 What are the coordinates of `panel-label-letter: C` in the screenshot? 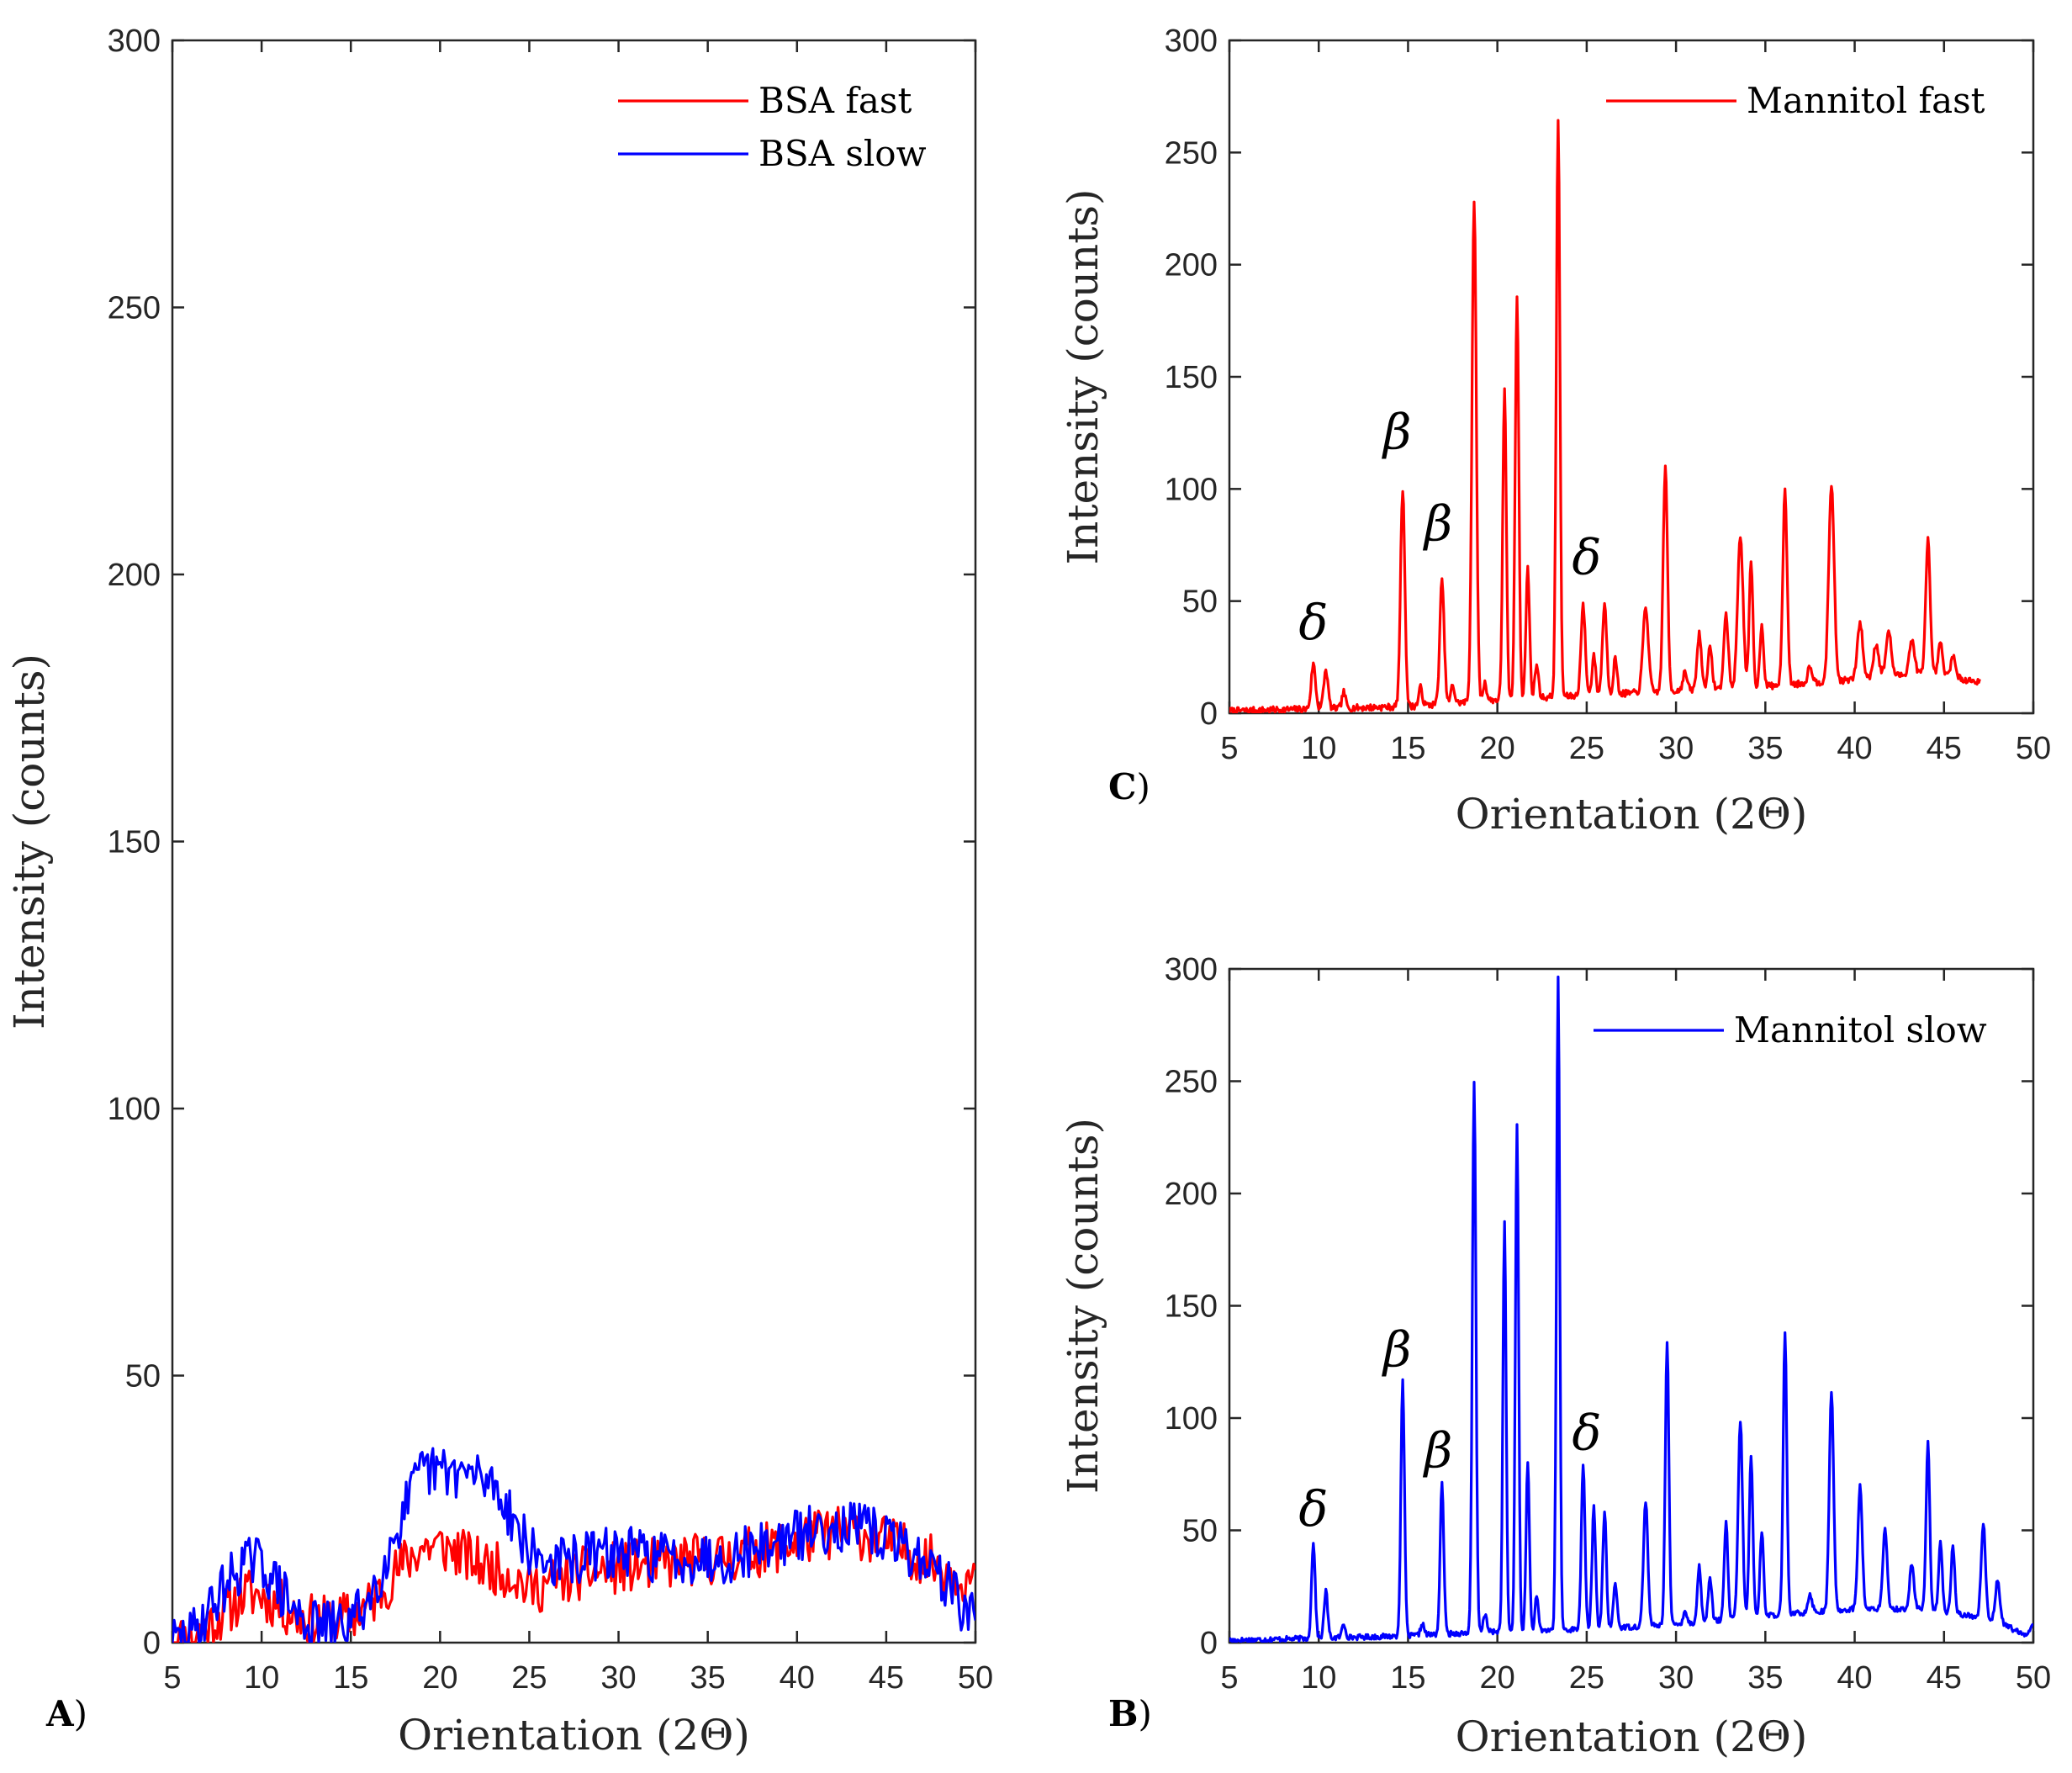 It's located at (1122, 786).